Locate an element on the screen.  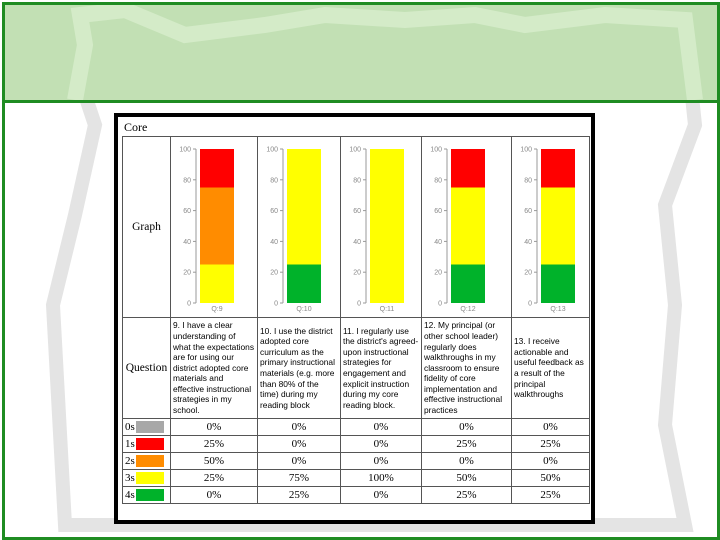
swatch-1s is located at coordinates (149, 444).